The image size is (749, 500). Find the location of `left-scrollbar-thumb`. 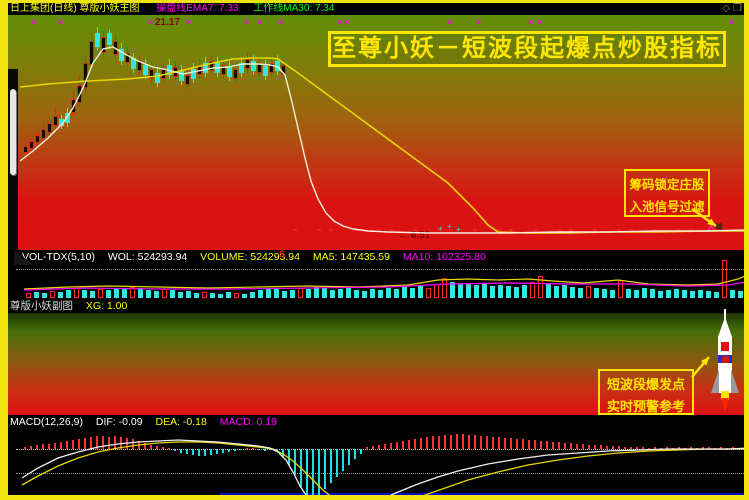

left-scrollbar-thumb is located at coordinates (12, 132).